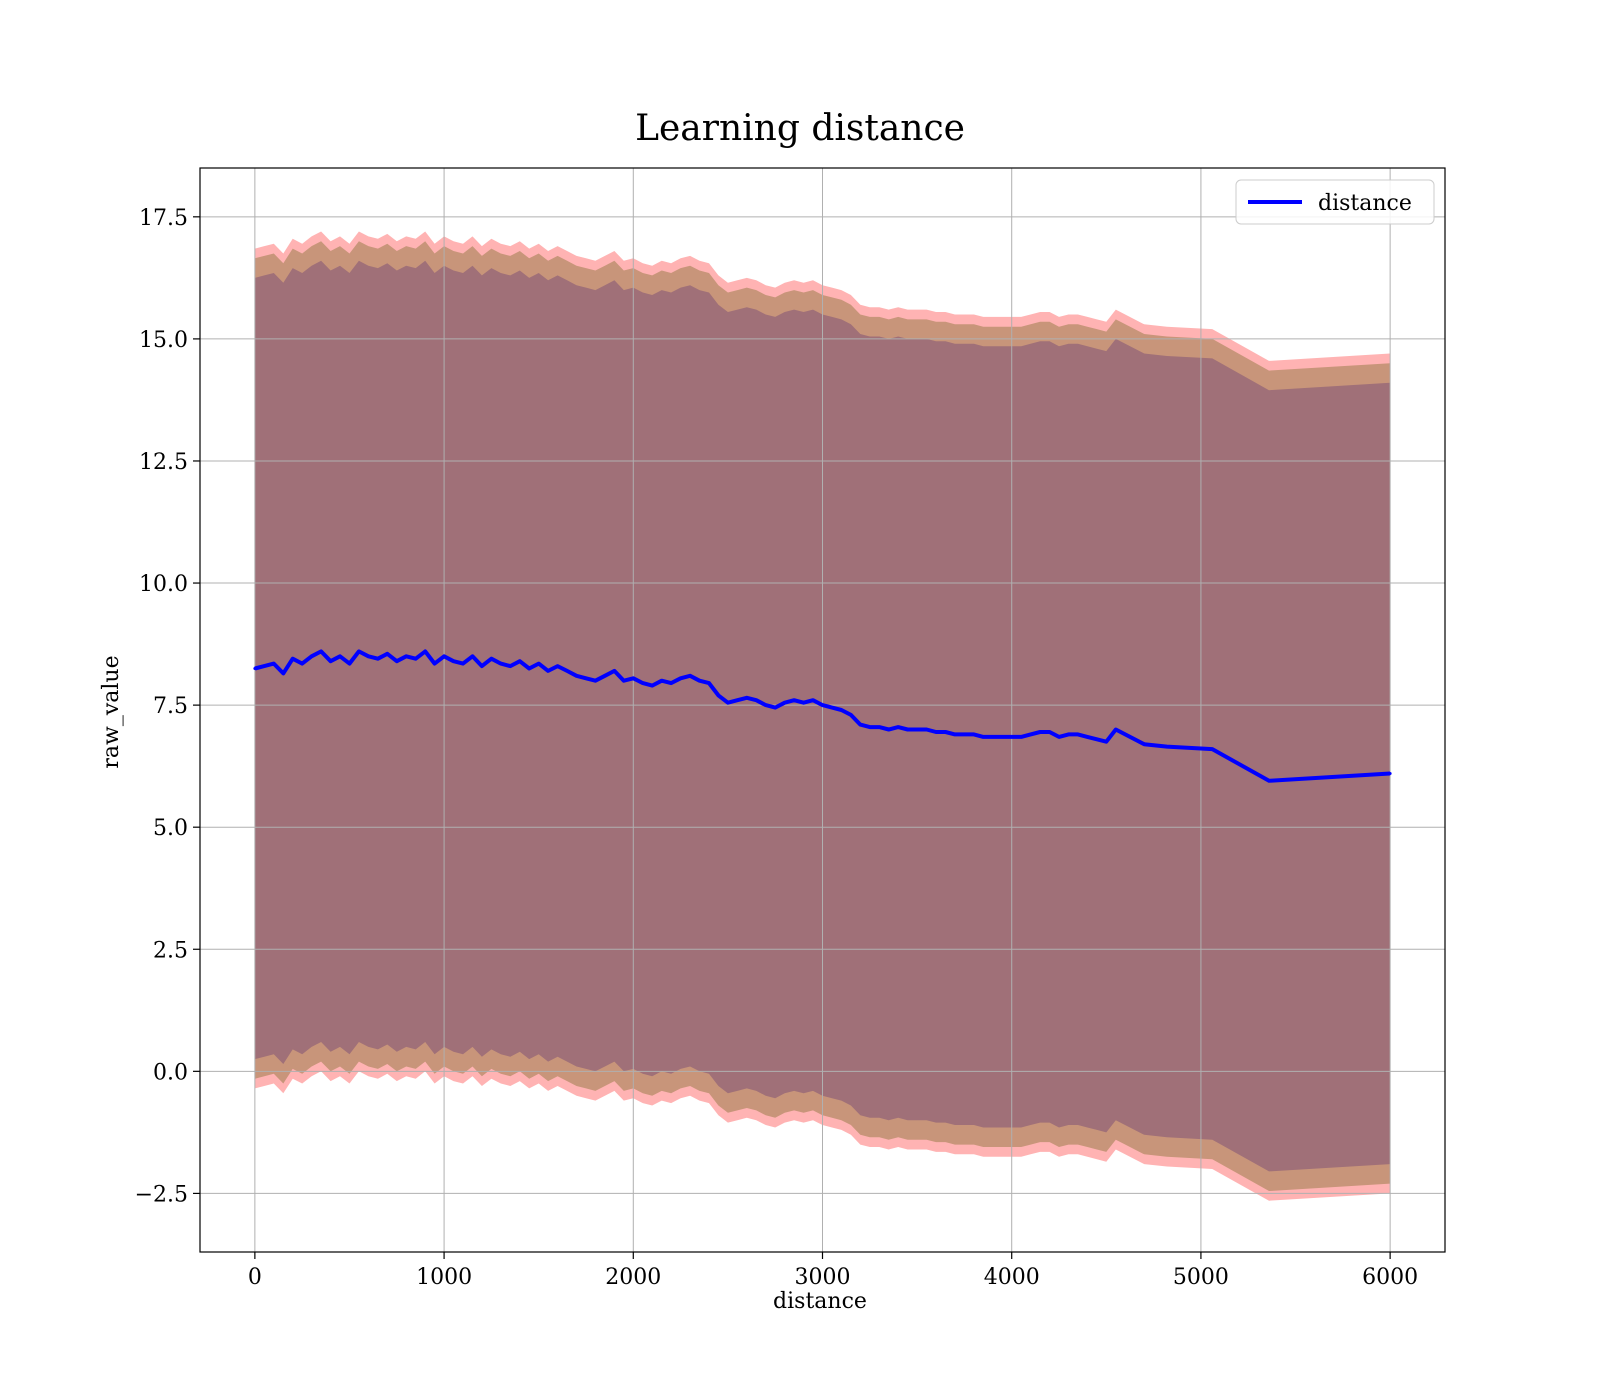 The height and width of the screenshot is (1400, 1600). I want to click on y-tick-label: 12.5, so click(163, 462).